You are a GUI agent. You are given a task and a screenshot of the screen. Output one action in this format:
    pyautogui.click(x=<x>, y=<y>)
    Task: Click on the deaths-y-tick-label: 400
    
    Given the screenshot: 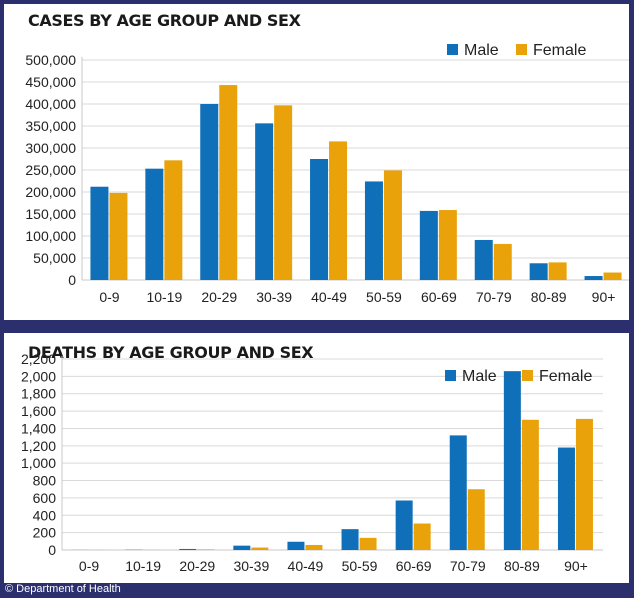 What is the action you would take?
    pyautogui.click(x=45, y=515)
    